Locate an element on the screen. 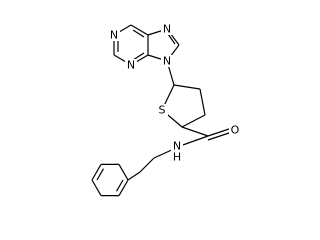 The height and width of the screenshot is (240, 320). atom-label: H is located at coordinates (177, 157).